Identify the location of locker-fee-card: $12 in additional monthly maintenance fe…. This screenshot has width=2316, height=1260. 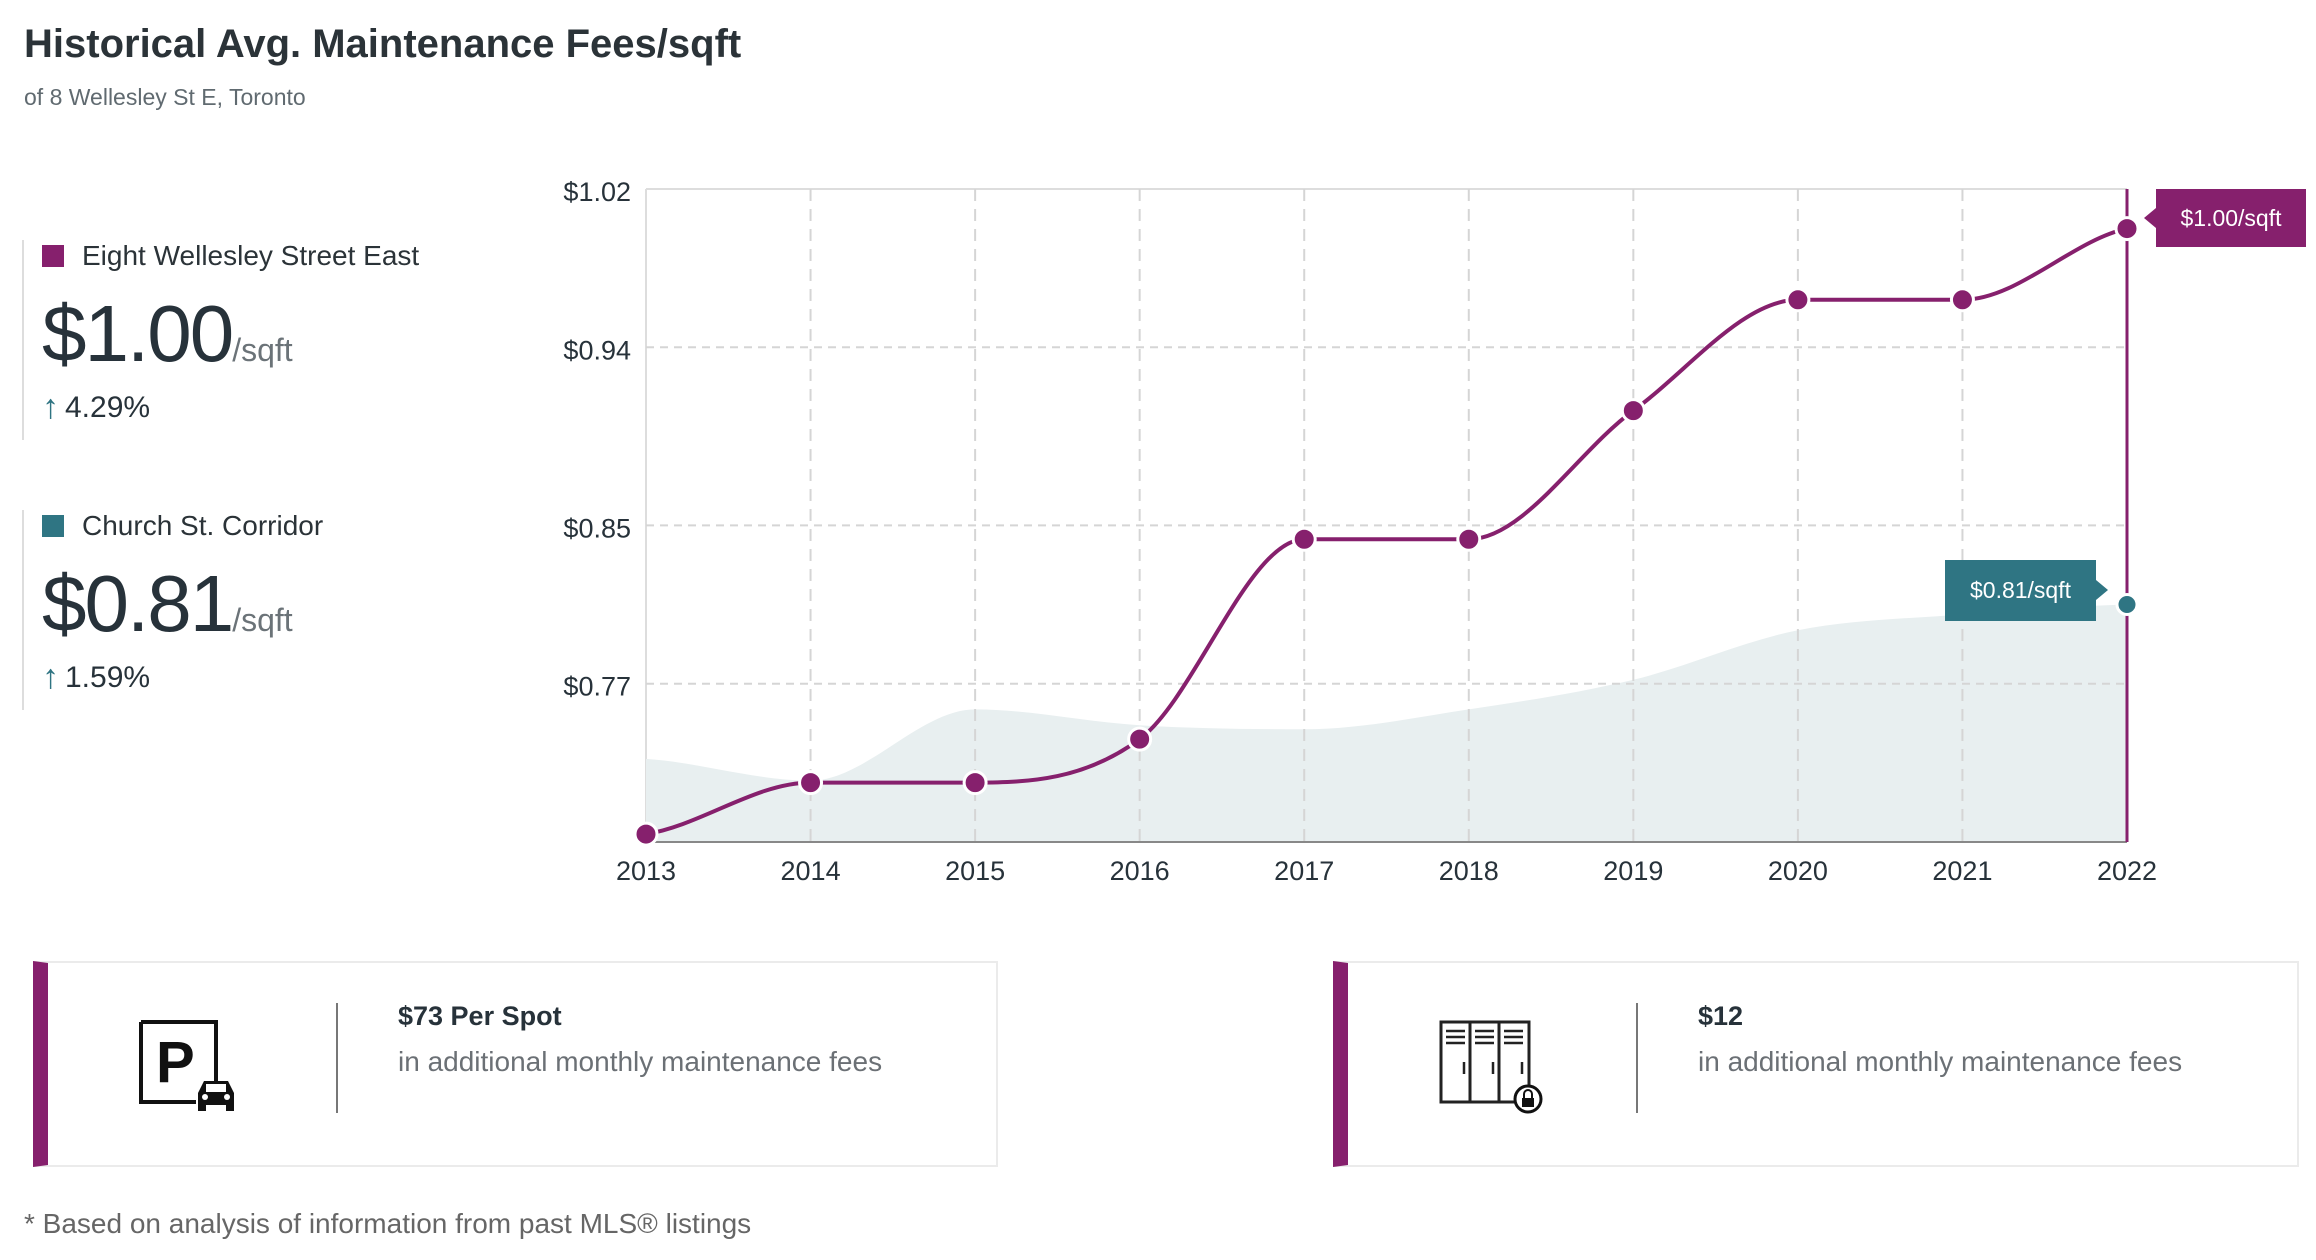
(1816, 1064).